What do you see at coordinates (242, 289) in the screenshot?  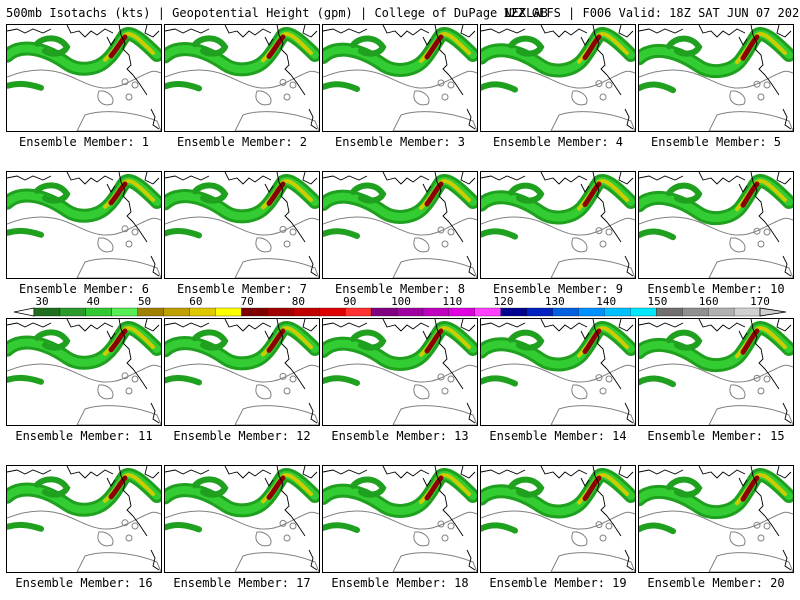 I see `member-label: Ensemble Member: 7` at bounding box center [242, 289].